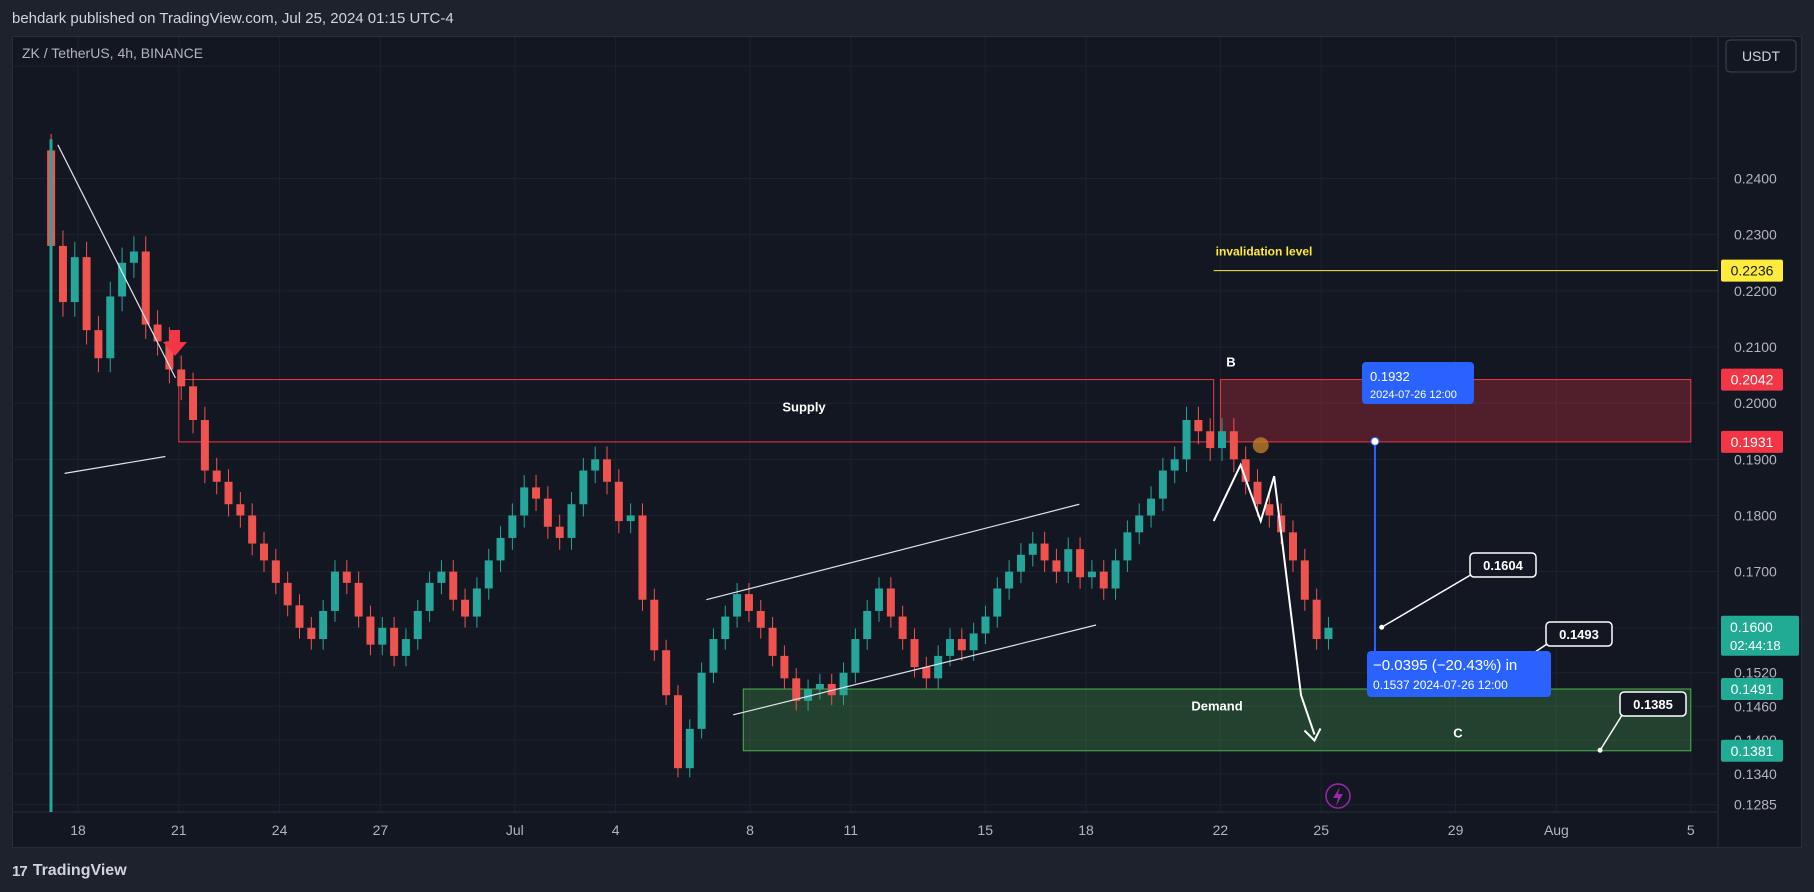  I want to click on brand-name: TradingView, so click(79, 870).